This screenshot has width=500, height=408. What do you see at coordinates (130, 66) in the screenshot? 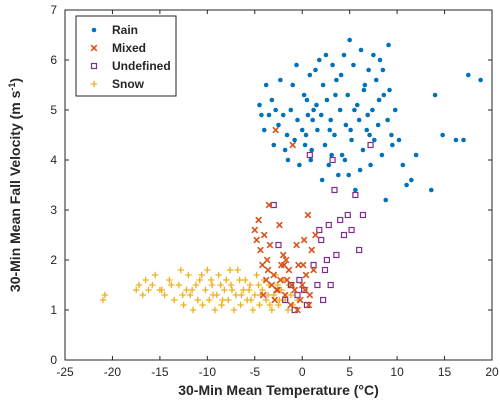
I see `legend-item-undefined: Undefined` at bounding box center [130, 66].